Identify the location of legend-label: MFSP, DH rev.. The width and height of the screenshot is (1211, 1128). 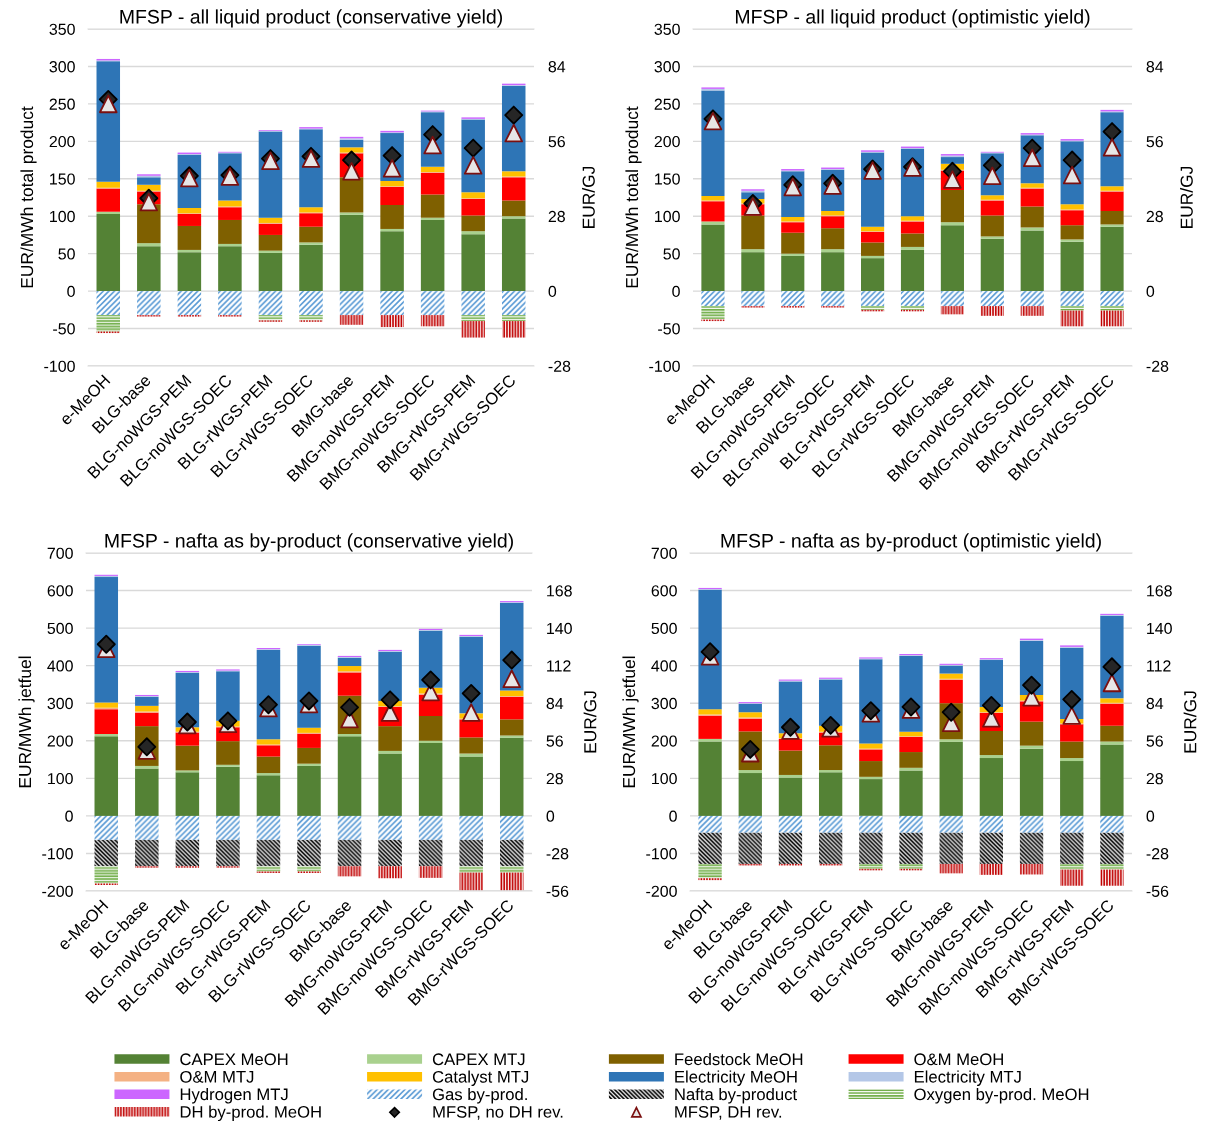
(728, 1112).